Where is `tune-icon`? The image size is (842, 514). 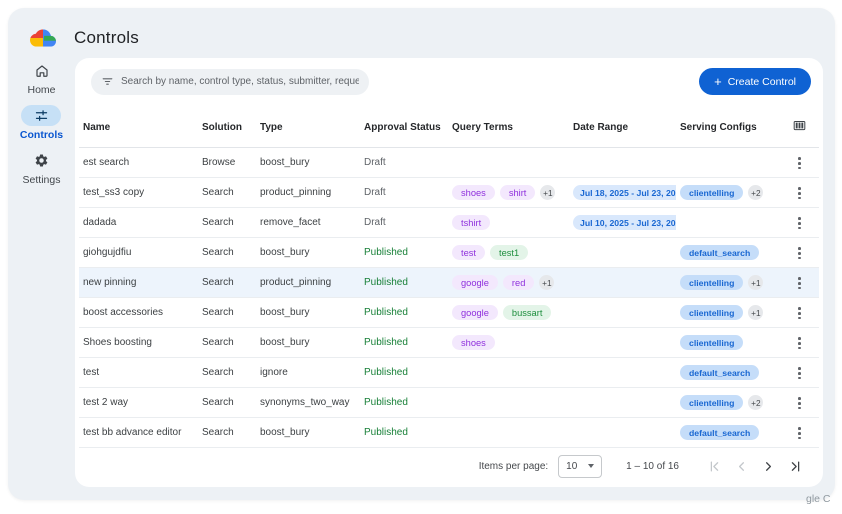 tune-icon is located at coordinates (41, 115).